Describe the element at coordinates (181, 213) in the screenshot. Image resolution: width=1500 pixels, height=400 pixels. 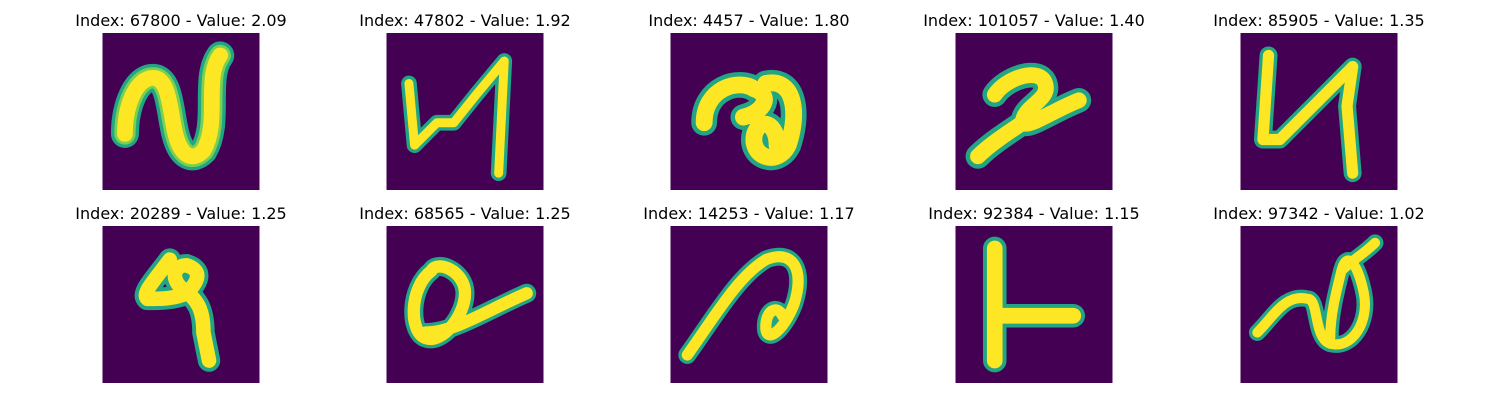
I see `panel-title: Index: 20289 - Value: 1.25` at that location.